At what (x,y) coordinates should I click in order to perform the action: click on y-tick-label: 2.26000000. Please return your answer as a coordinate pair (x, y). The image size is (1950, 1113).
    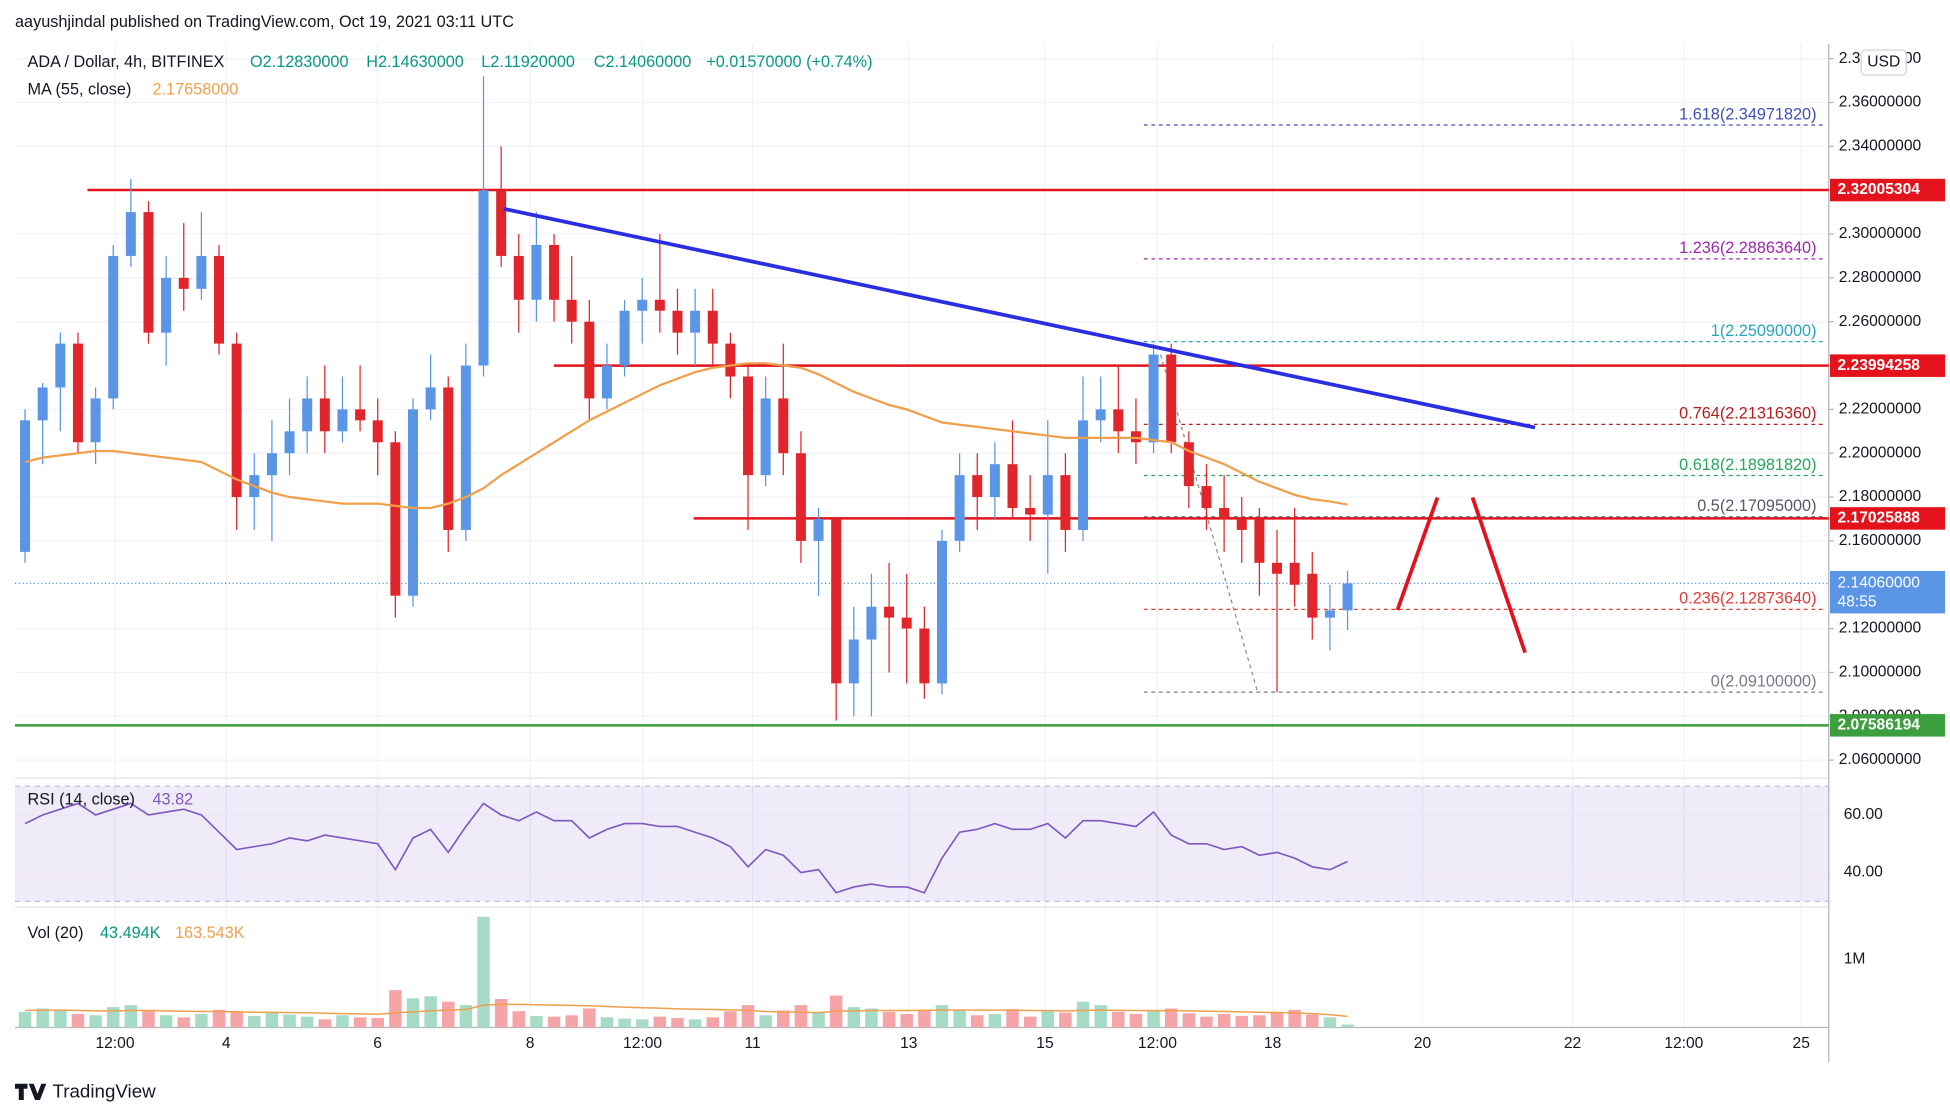
    Looking at the image, I should click on (1880, 321).